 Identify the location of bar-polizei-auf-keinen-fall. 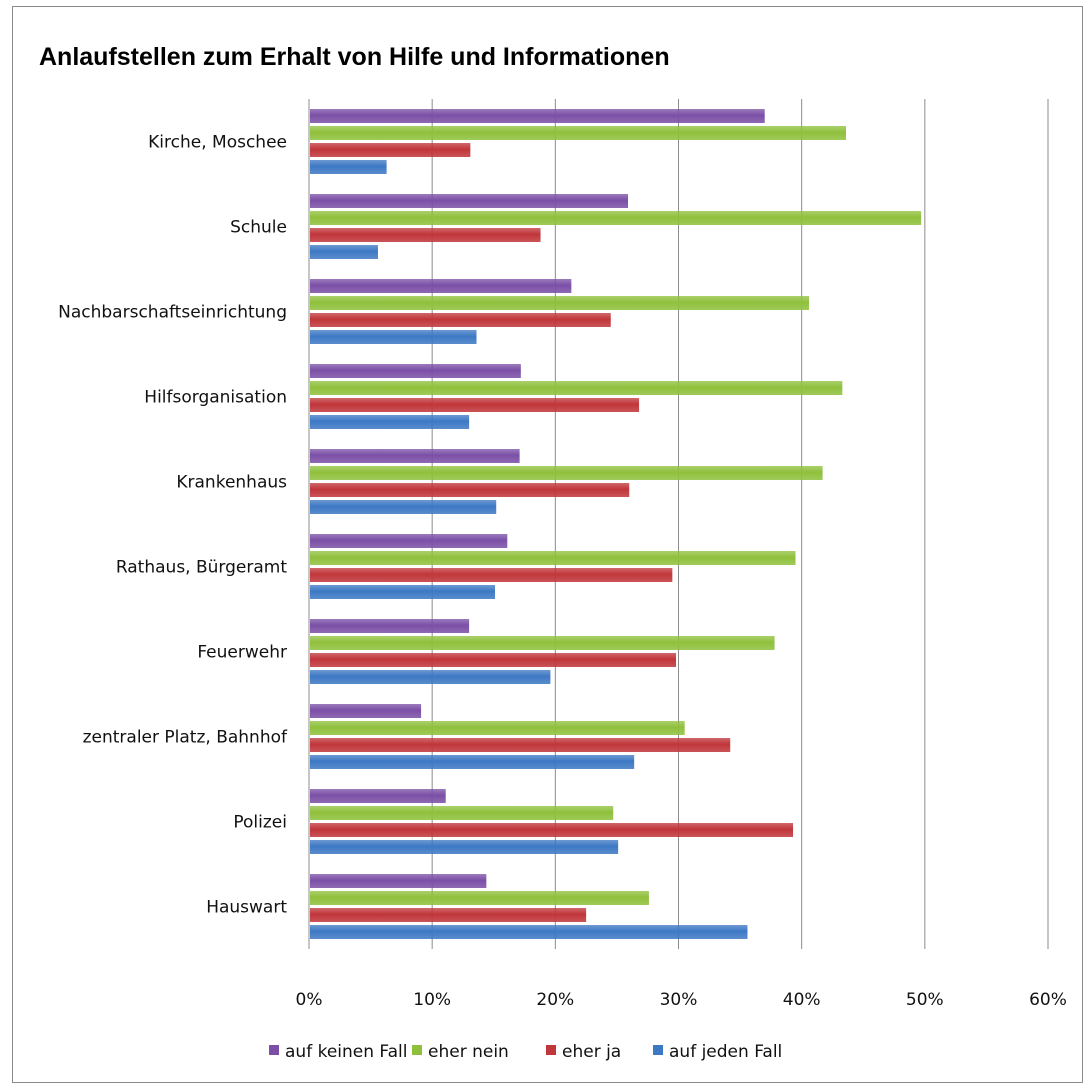
(378, 796).